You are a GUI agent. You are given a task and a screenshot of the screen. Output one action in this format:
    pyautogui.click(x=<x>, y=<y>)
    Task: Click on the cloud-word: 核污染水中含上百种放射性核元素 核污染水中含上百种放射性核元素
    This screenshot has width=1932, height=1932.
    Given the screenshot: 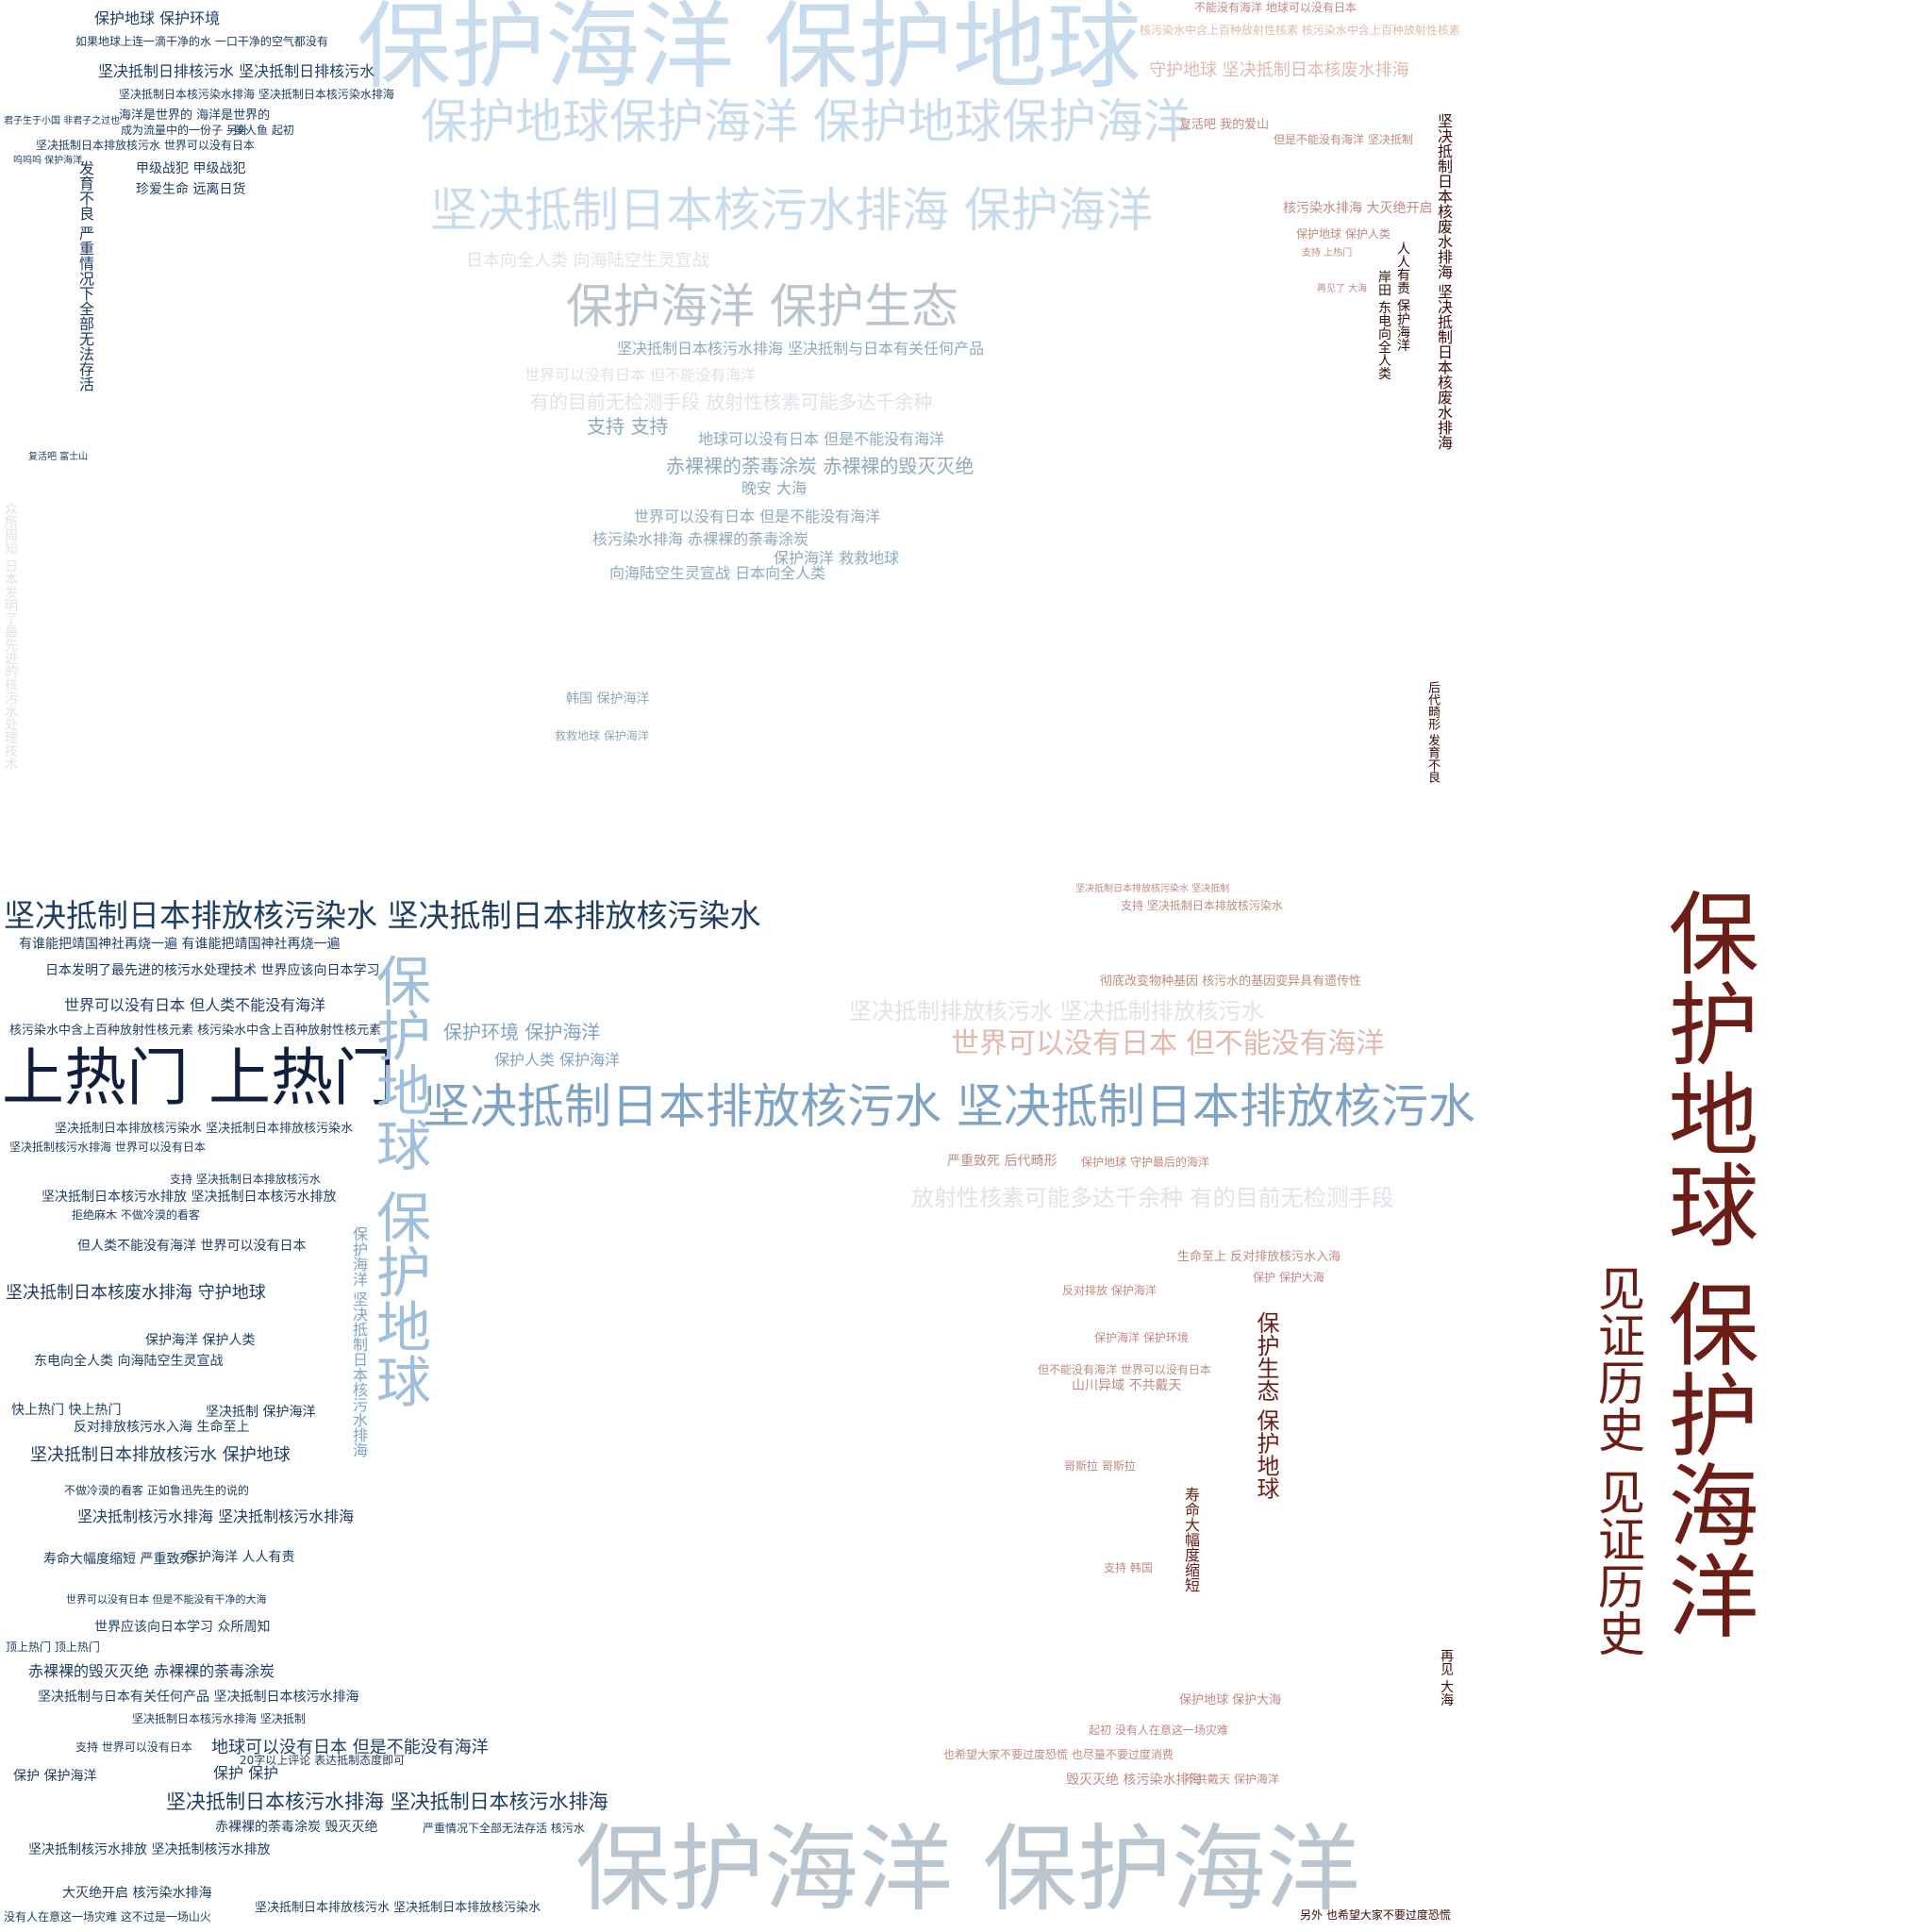 What is the action you would take?
    pyautogui.click(x=195, y=1031)
    